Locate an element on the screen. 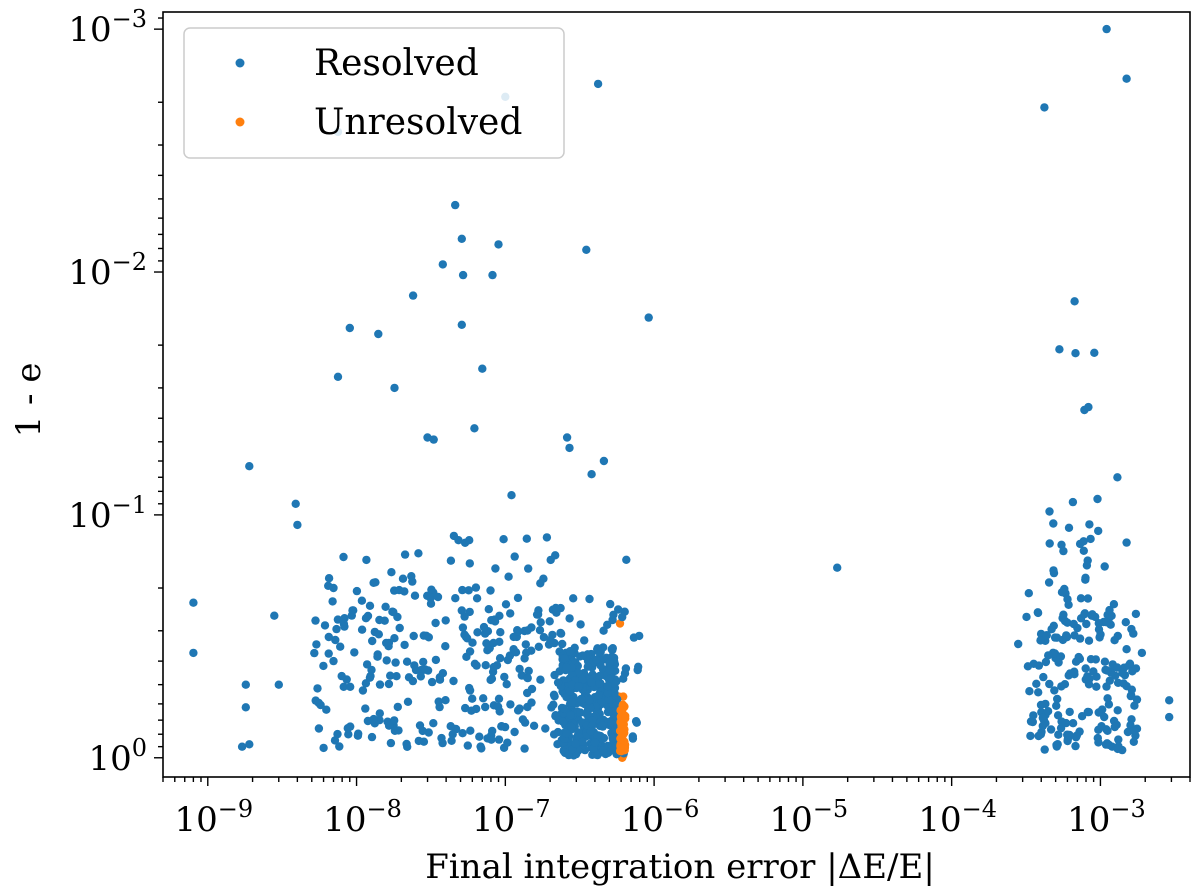 This screenshot has width=1200, height=890. x-tick-label: 10⁻³ is located at coordinates (1106, 817).